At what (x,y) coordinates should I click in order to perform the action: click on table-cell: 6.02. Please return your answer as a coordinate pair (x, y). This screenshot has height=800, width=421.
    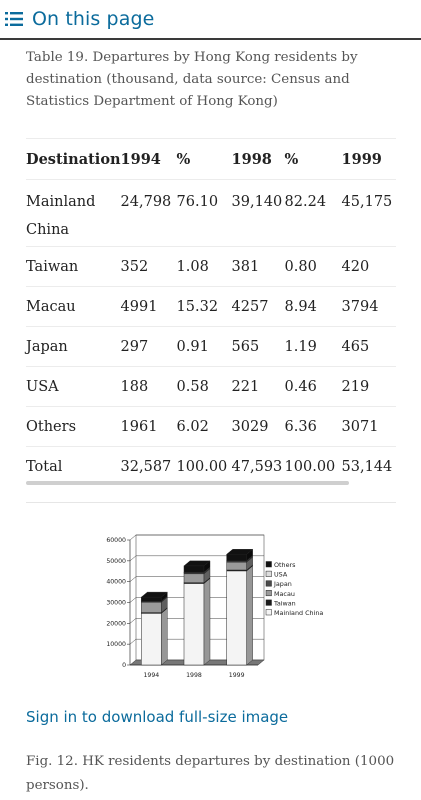
    Looking at the image, I should click on (192, 426).